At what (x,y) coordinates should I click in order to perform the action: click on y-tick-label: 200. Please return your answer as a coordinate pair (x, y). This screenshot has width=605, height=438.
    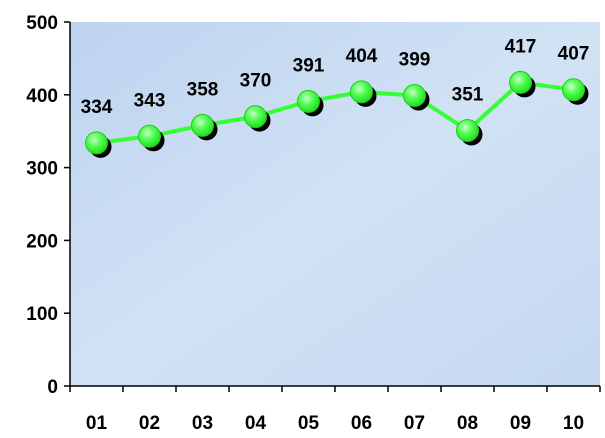
    Looking at the image, I should click on (42, 241).